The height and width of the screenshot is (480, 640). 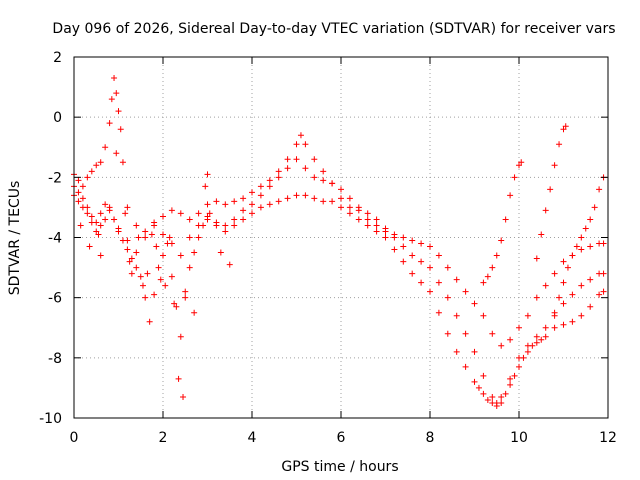 What do you see at coordinates (608, 438) in the screenshot?
I see `x-tick-label: 12` at bounding box center [608, 438].